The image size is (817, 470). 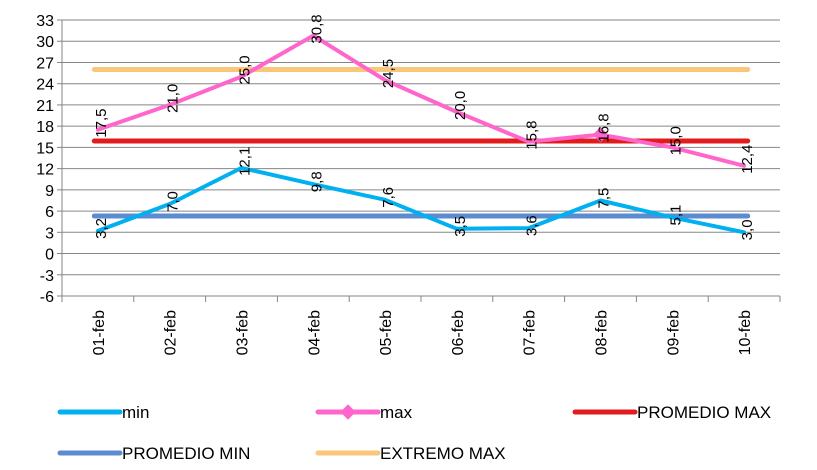 I want to click on y-tick-label: 18, so click(x=45, y=127).